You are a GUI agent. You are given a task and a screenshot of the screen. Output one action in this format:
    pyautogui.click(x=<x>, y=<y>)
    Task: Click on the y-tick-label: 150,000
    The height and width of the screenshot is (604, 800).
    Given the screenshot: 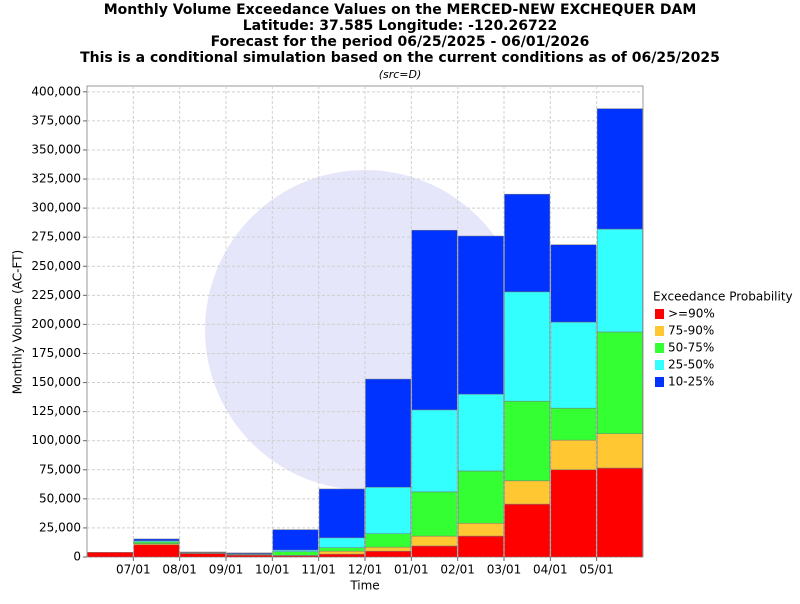 What is the action you would take?
    pyautogui.click(x=56, y=382)
    